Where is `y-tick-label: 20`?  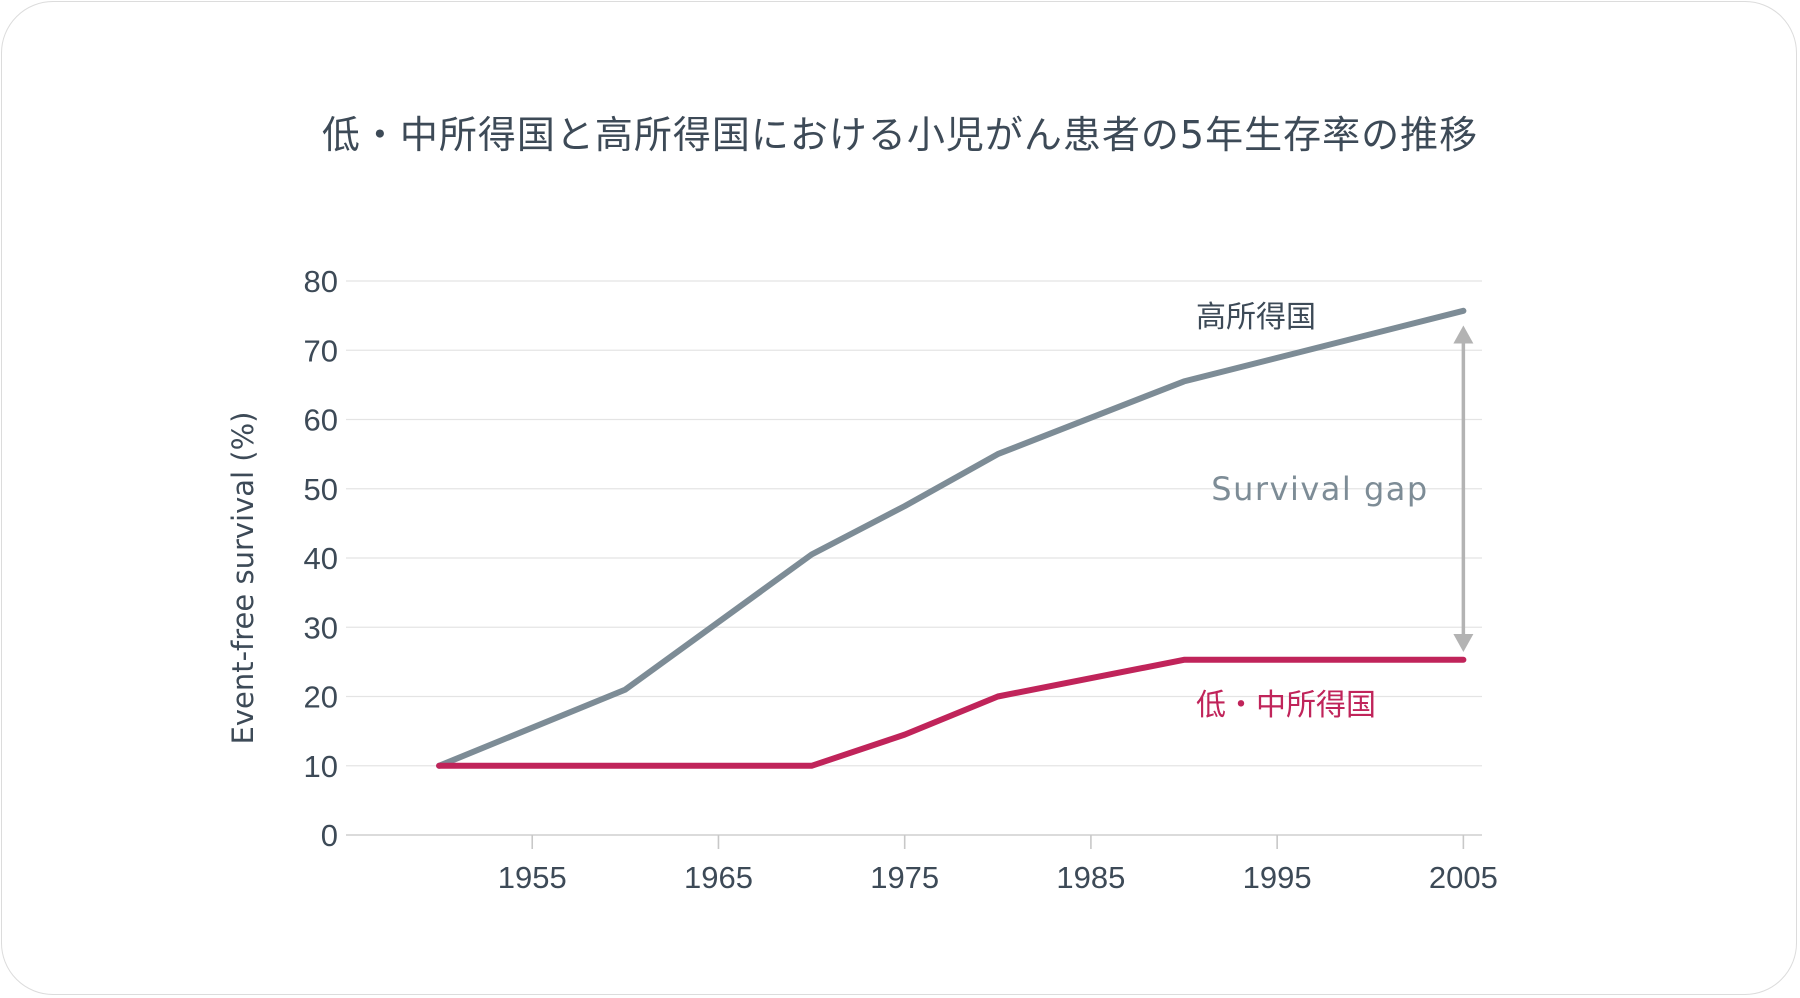
y-tick-label: 20 is located at coordinates (321, 697).